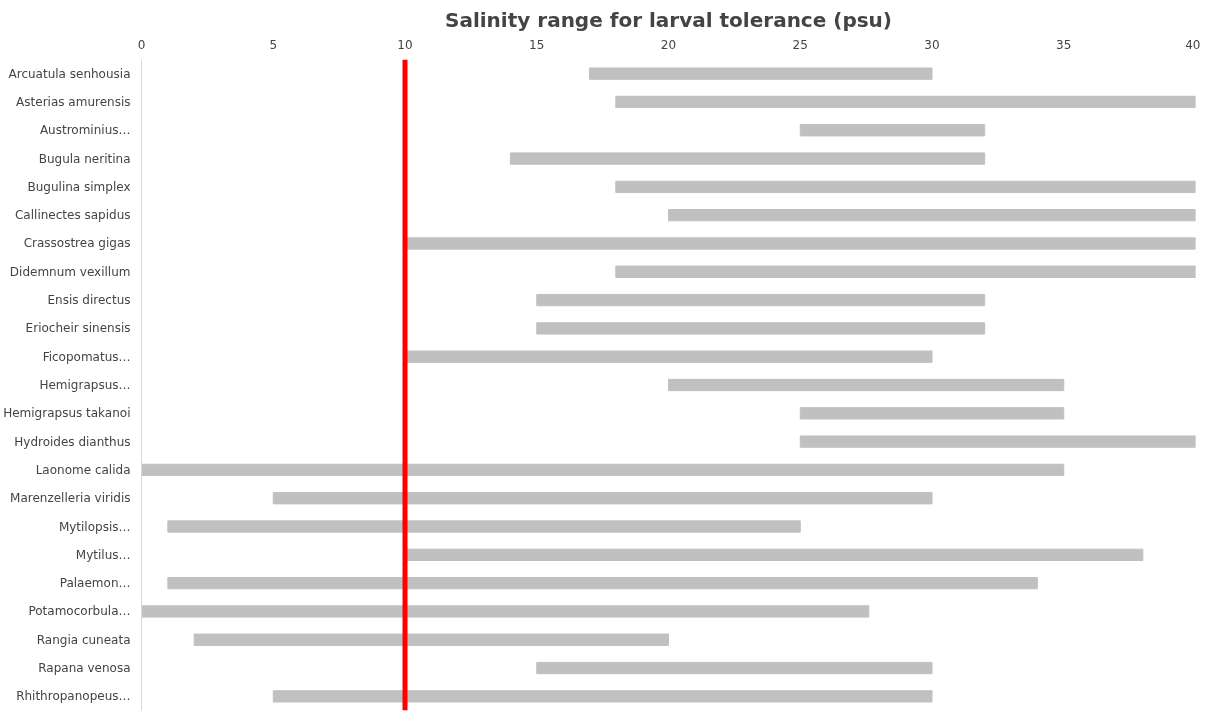 The image size is (1212, 722). I want to click on y-tick-label: Crassostrea gigas, so click(77, 243).